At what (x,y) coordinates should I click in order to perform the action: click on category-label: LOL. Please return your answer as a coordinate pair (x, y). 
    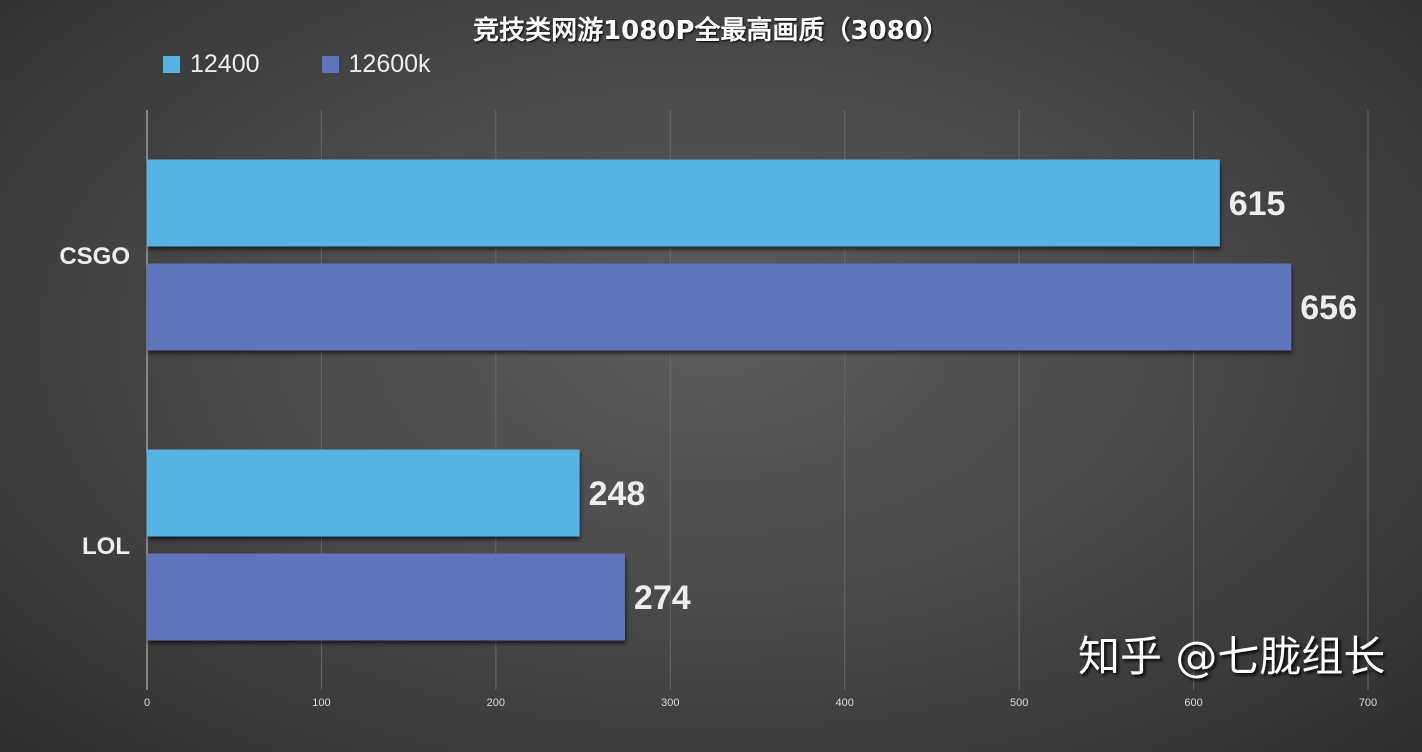
    Looking at the image, I should click on (106, 546).